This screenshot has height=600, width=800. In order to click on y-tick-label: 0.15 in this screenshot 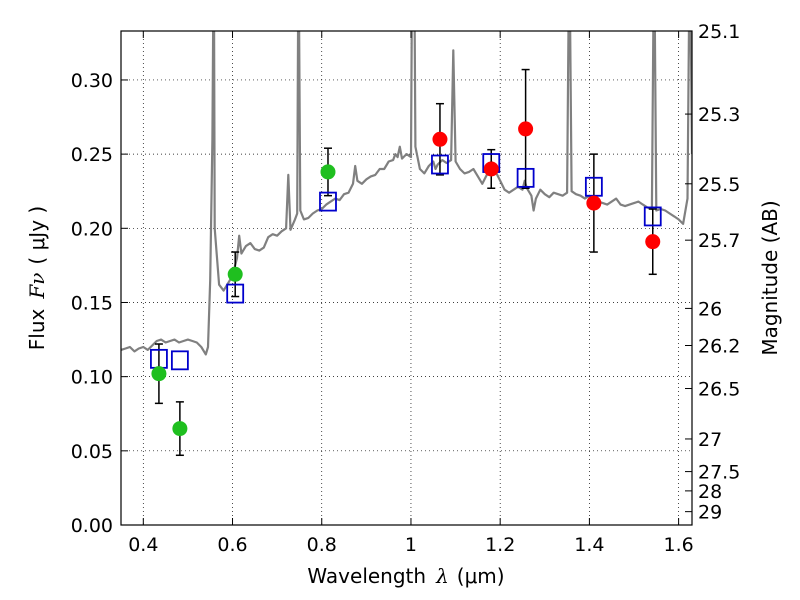, I will do `click(92, 303)`.